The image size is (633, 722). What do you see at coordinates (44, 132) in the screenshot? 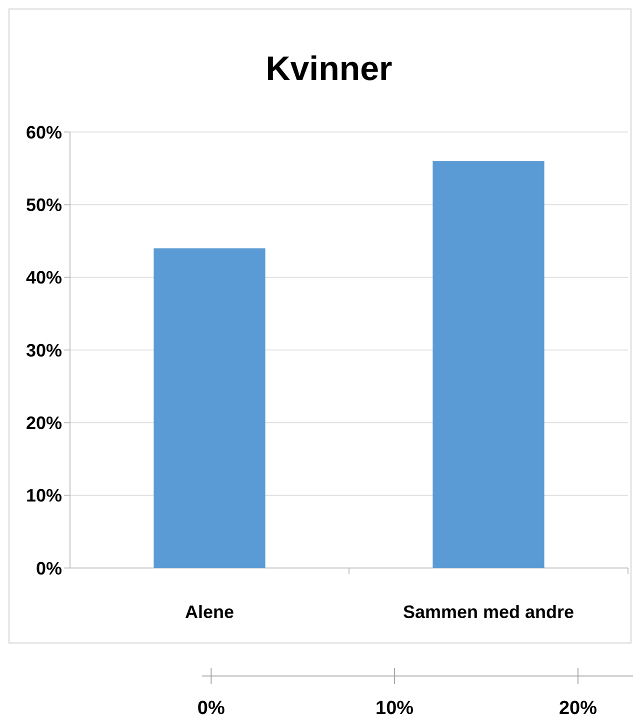
I see `y-tick-label: 60%` at bounding box center [44, 132].